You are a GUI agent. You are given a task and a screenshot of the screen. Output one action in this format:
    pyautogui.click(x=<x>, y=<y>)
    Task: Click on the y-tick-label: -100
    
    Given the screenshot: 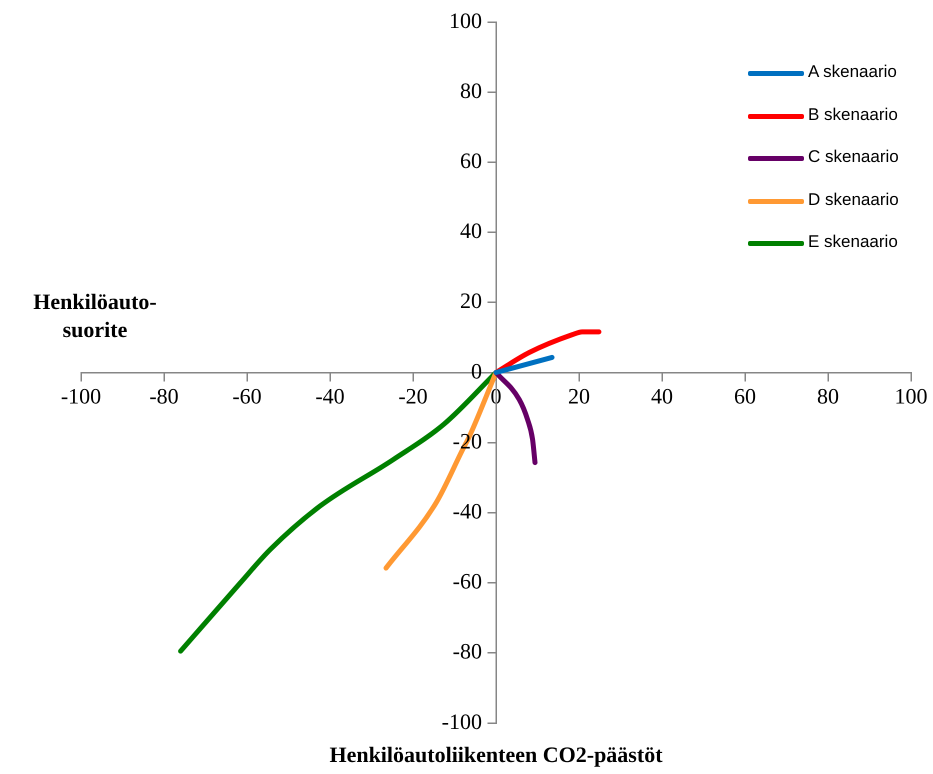 What is the action you would take?
    pyautogui.click(x=462, y=721)
    